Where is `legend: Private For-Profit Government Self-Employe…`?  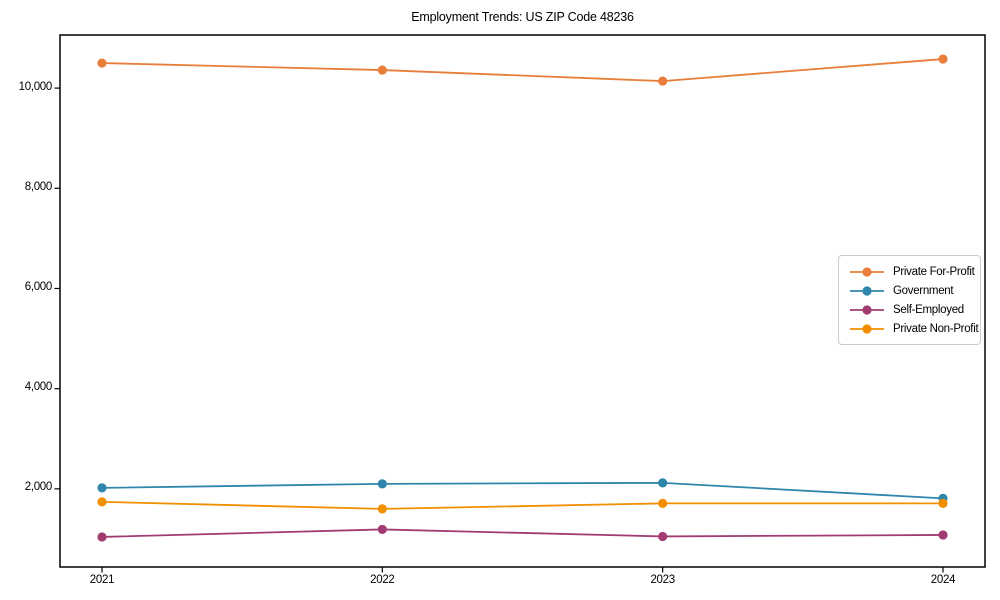
legend: Private For-Profit Government Self-Employe… is located at coordinates (909, 300).